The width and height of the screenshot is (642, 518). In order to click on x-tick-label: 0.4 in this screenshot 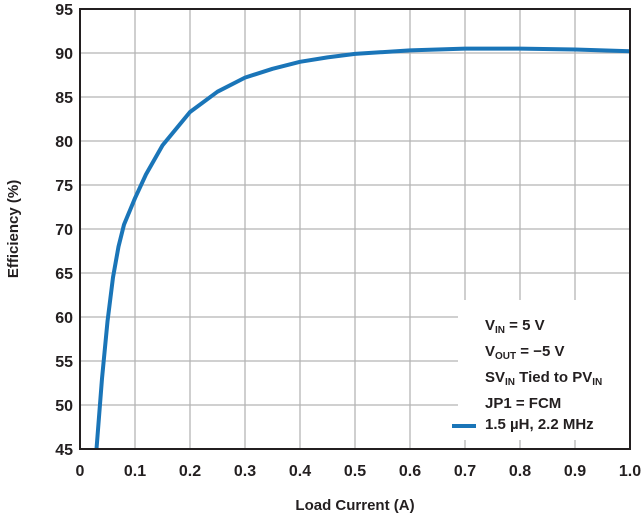, I will do `click(300, 471)`.